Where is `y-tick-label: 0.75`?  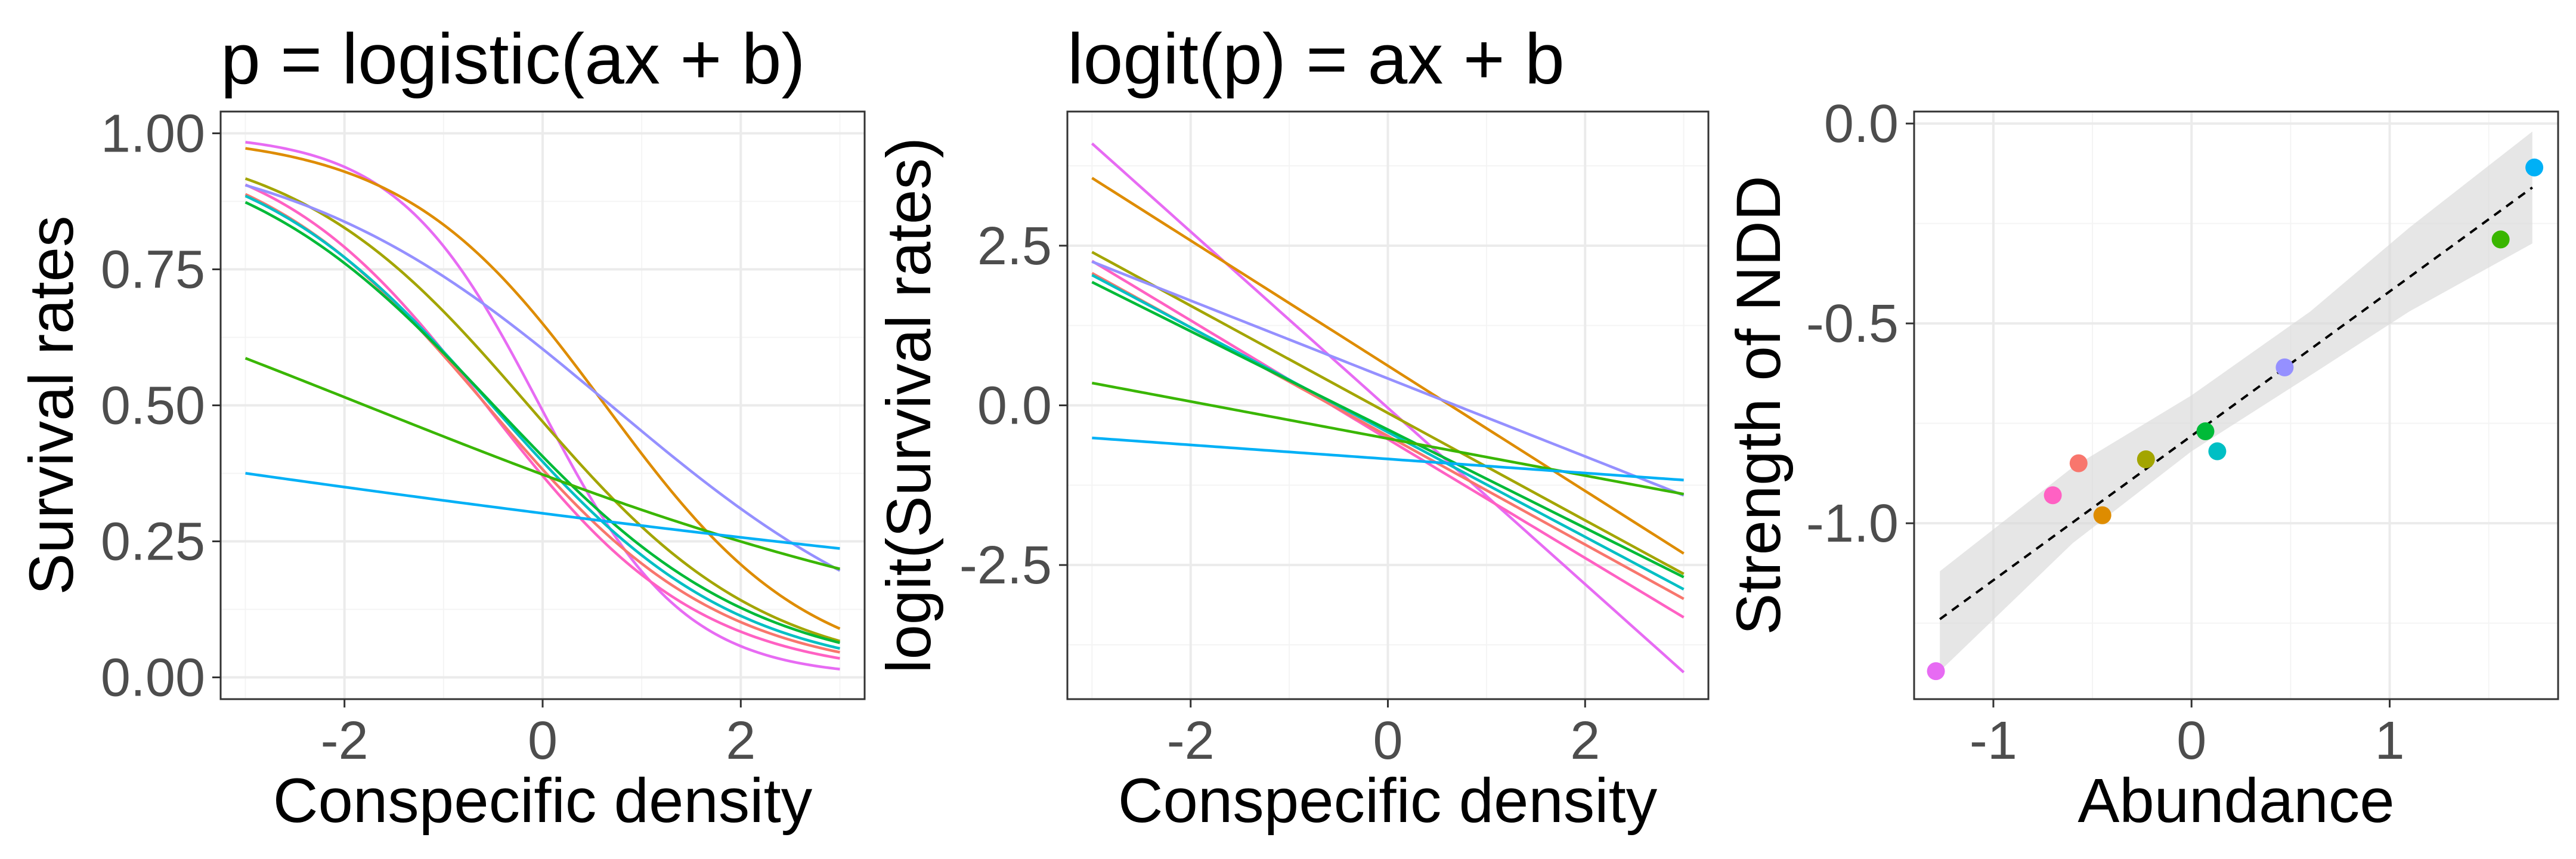
y-tick-label: 0.75 is located at coordinates (153, 269).